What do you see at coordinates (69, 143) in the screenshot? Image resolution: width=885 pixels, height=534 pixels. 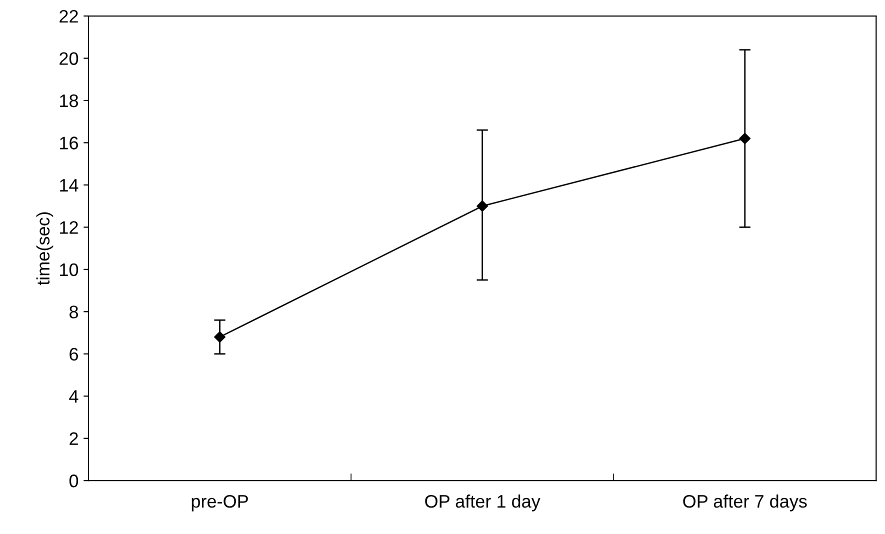 I see `y-tick-label: 16` at bounding box center [69, 143].